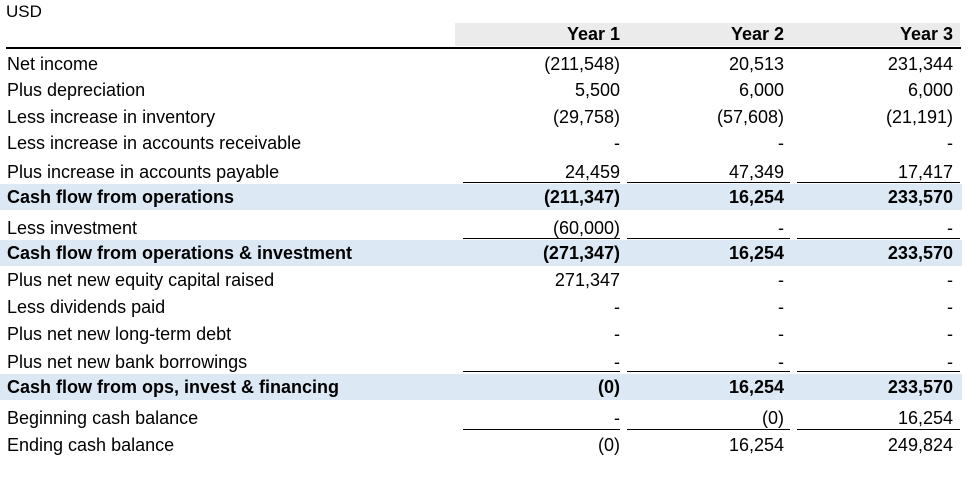 The width and height of the screenshot is (980, 485). I want to click on row-value-year-2: (0), so click(773, 418).